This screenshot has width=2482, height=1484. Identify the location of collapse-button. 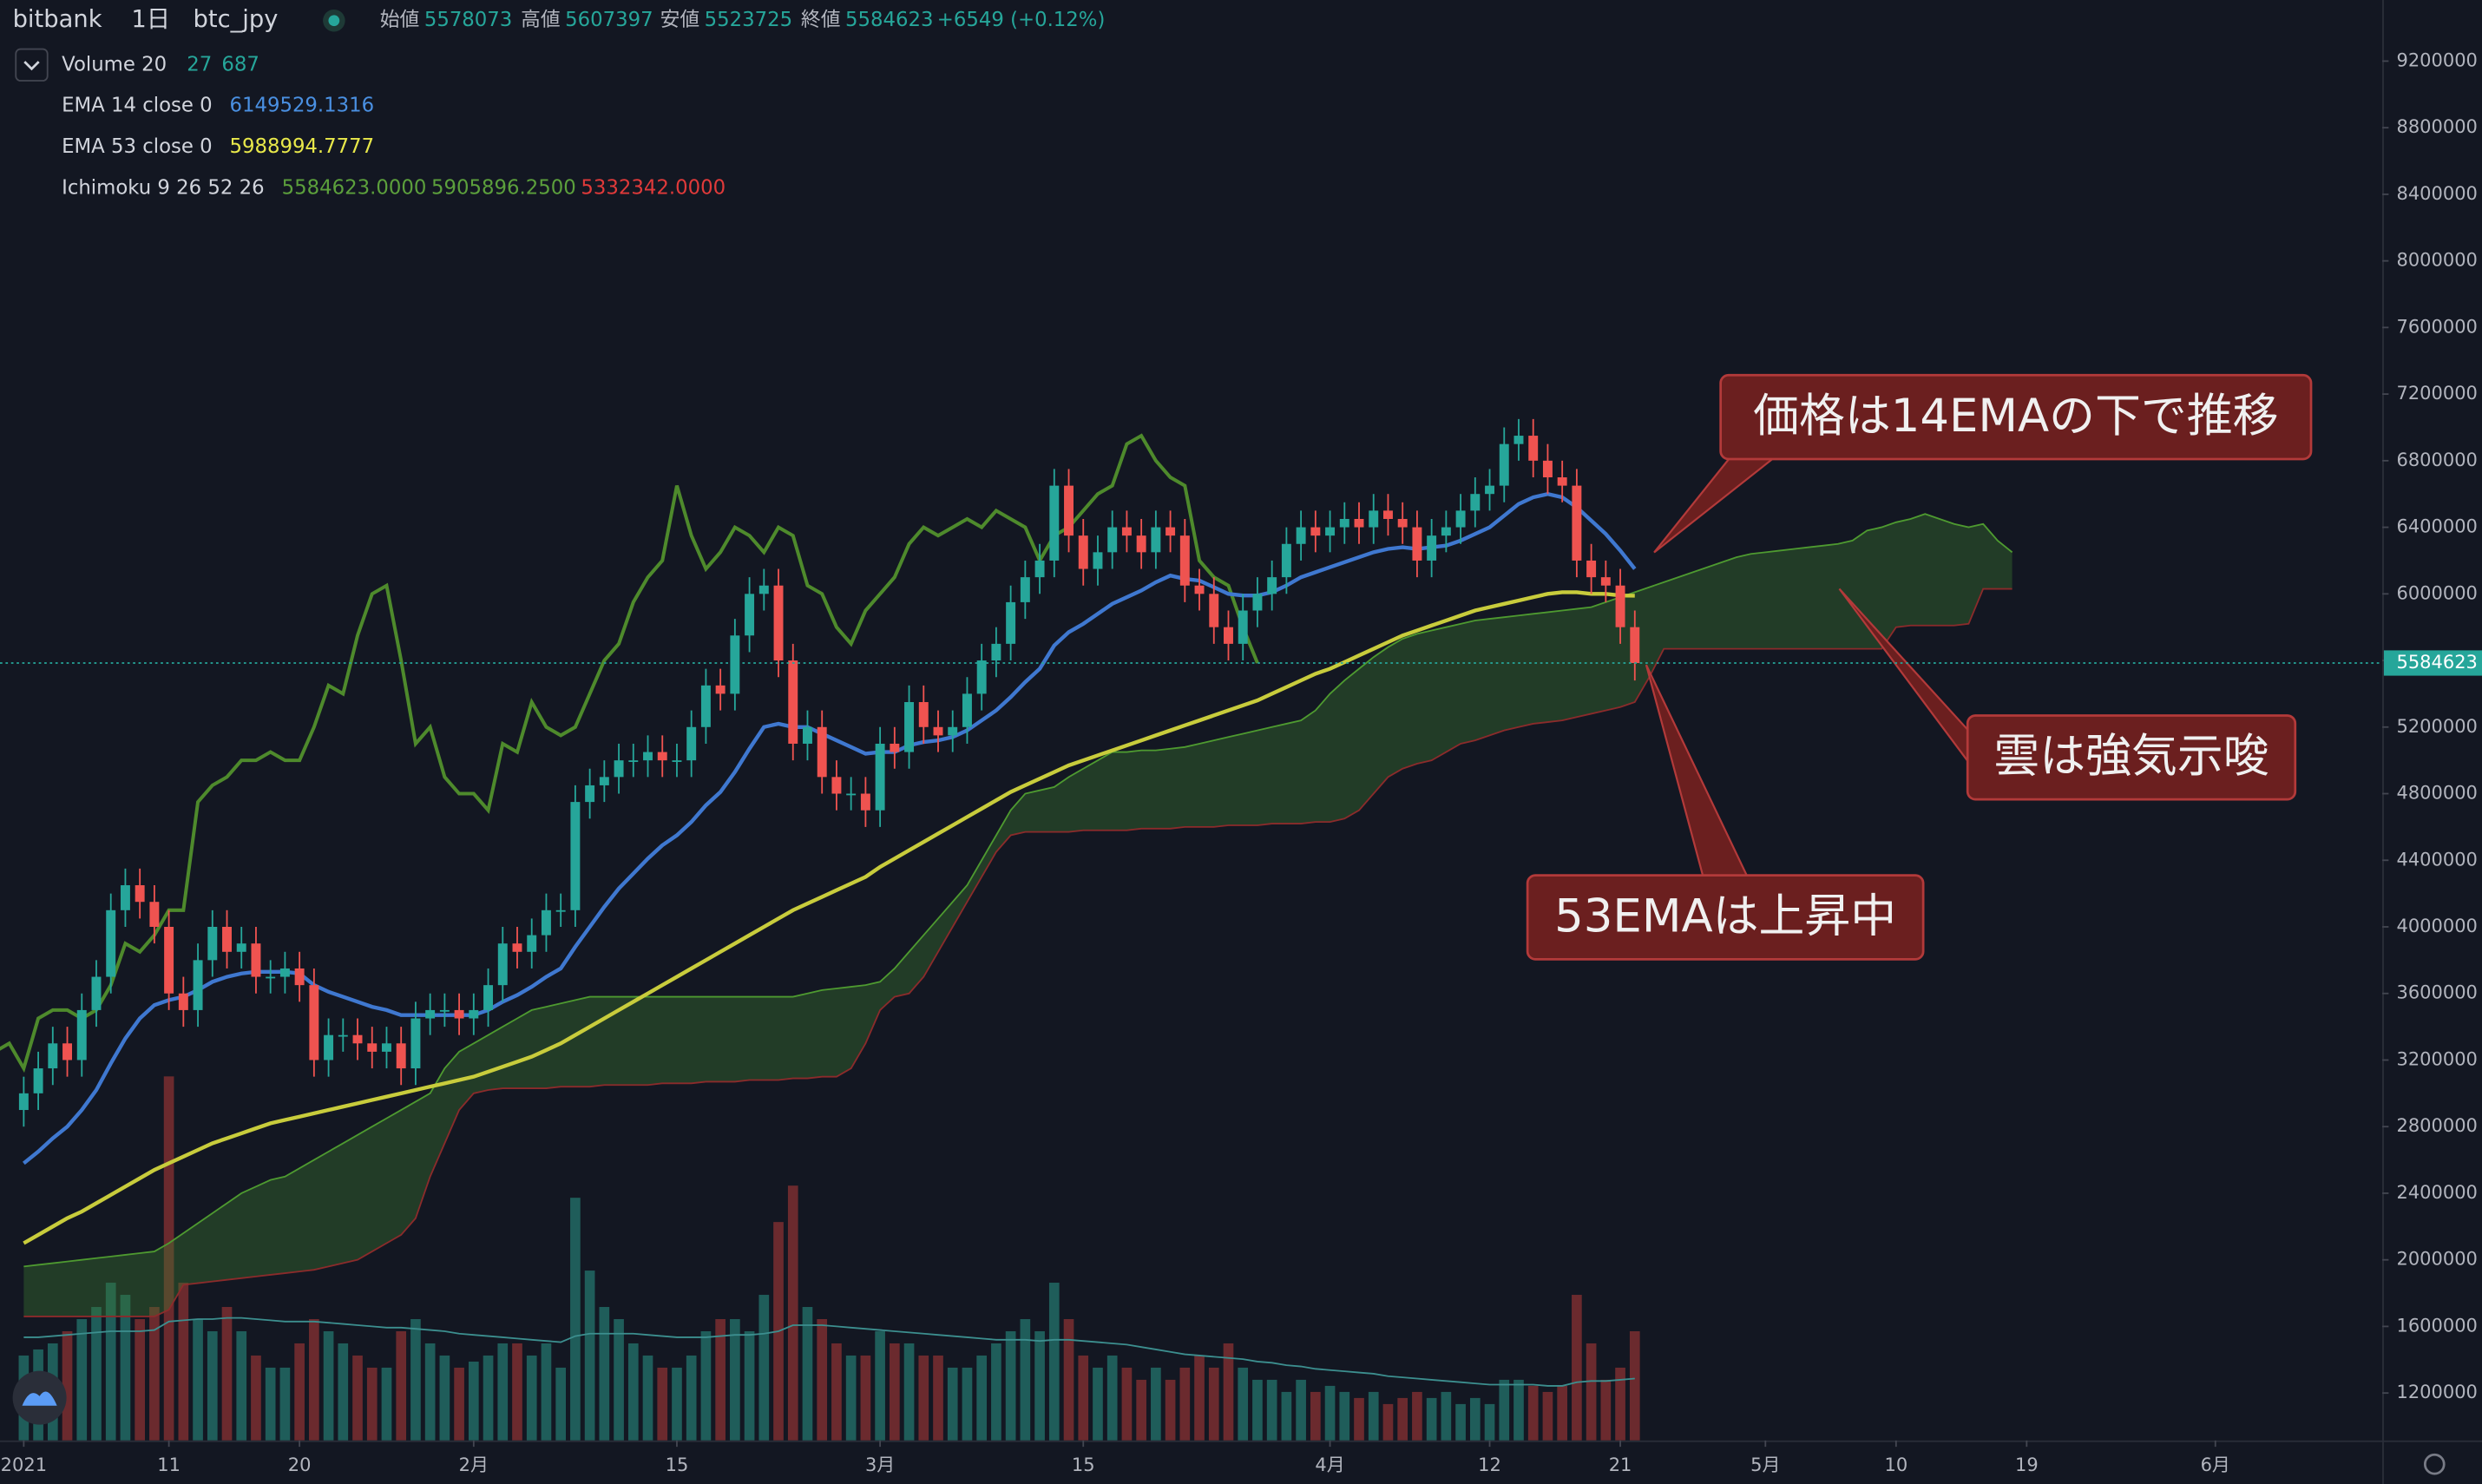
(32, 65).